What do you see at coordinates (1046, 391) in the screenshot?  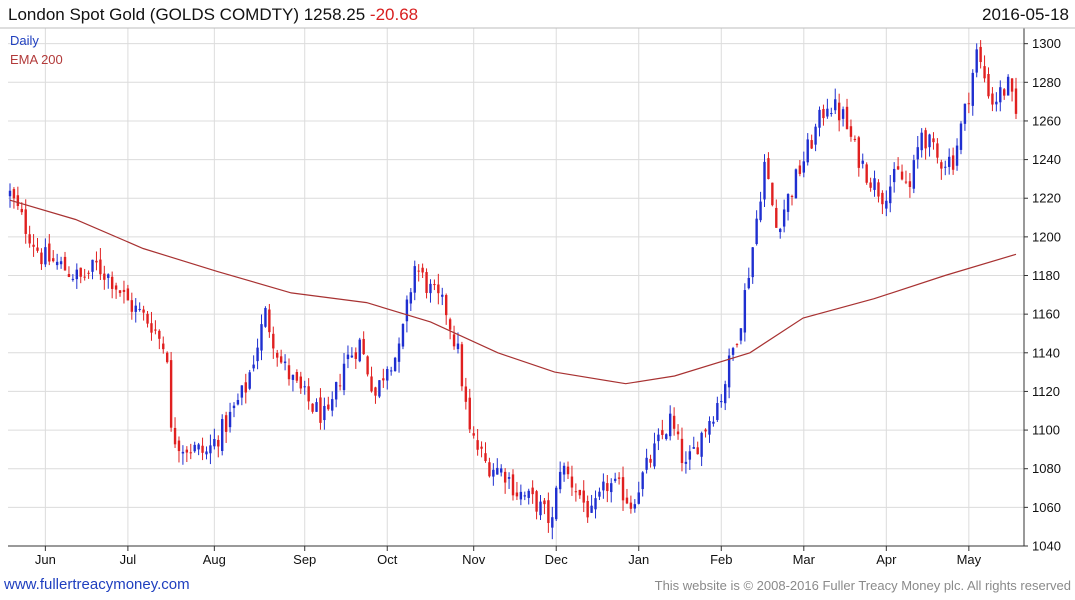 I see `y-tick-label: 1120` at bounding box center [1046, 391].